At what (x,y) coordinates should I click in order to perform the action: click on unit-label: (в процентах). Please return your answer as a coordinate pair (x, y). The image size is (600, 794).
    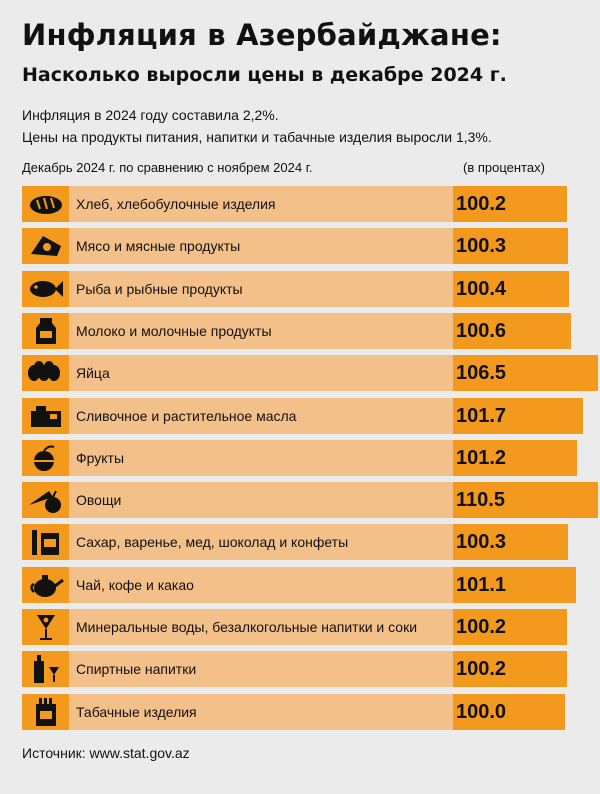
    Looking at the image, I should click on (504, 167).